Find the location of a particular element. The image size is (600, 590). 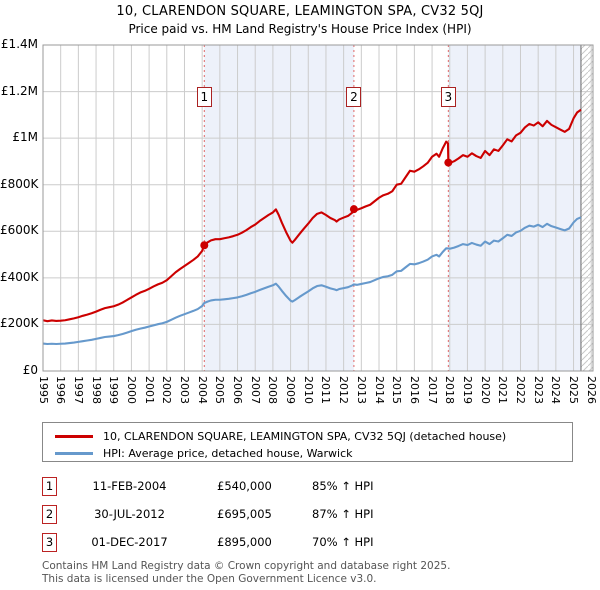

x-axis-tick-label: 2003 is located at coordinates (184, 390).